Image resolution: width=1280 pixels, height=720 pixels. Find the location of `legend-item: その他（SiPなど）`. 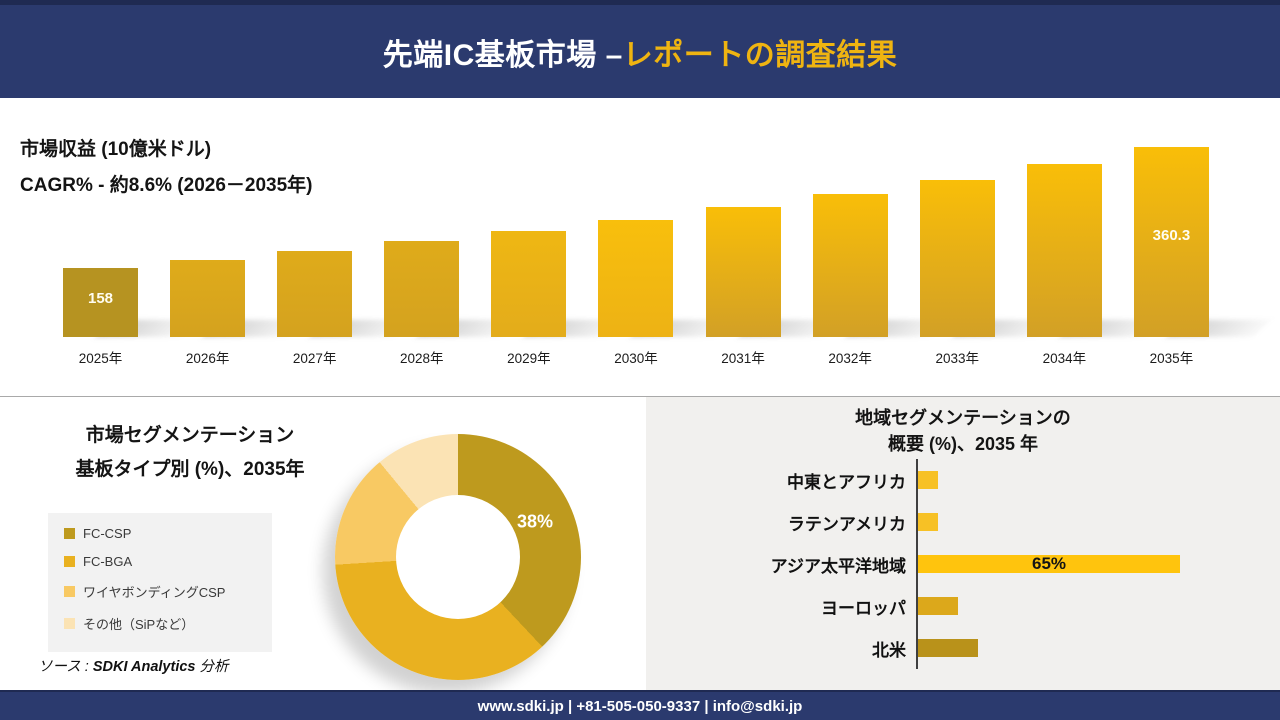

legend-item: その他（SiPなど） is located at coordinates (160, 623).